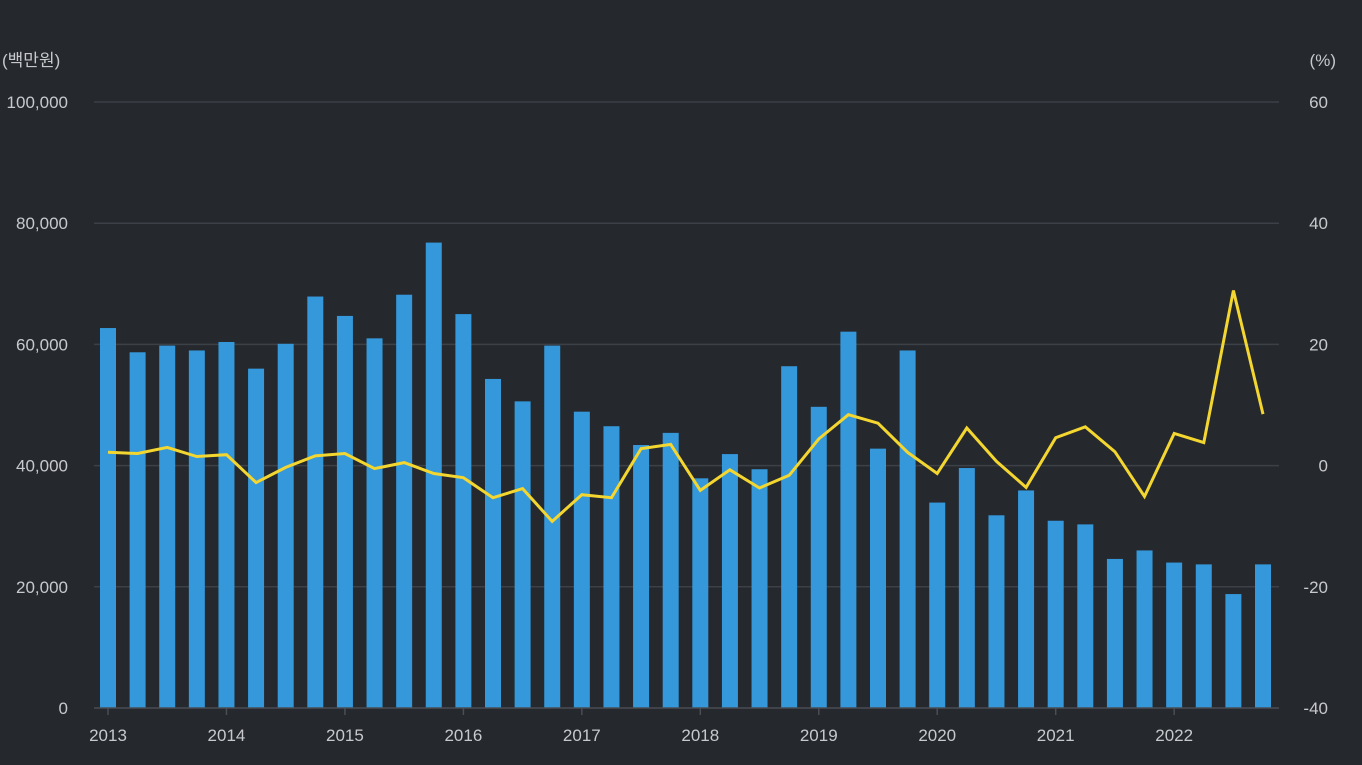 The height and width of the screenshot is (765, 1362). I want to click on x-tick-label: 2018, so click(700, 735).